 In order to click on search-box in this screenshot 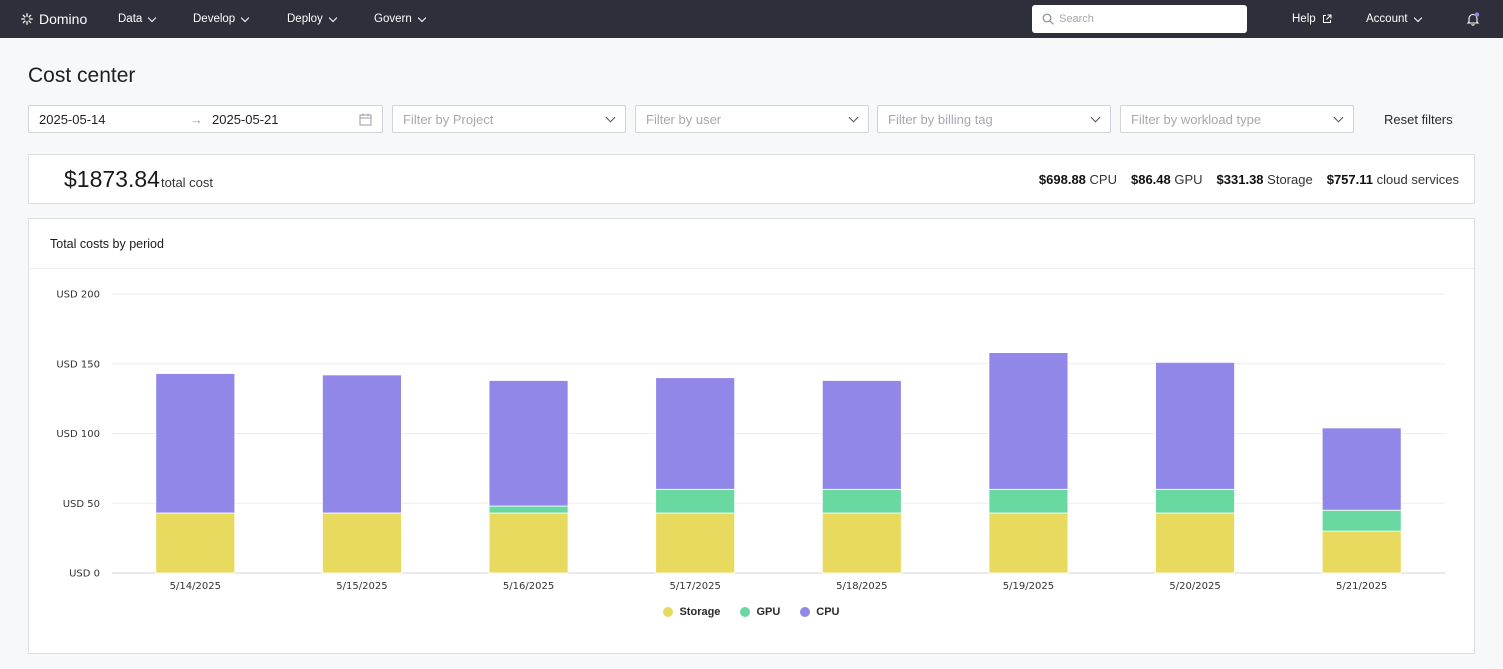, I will do `click(1139, 19)`.